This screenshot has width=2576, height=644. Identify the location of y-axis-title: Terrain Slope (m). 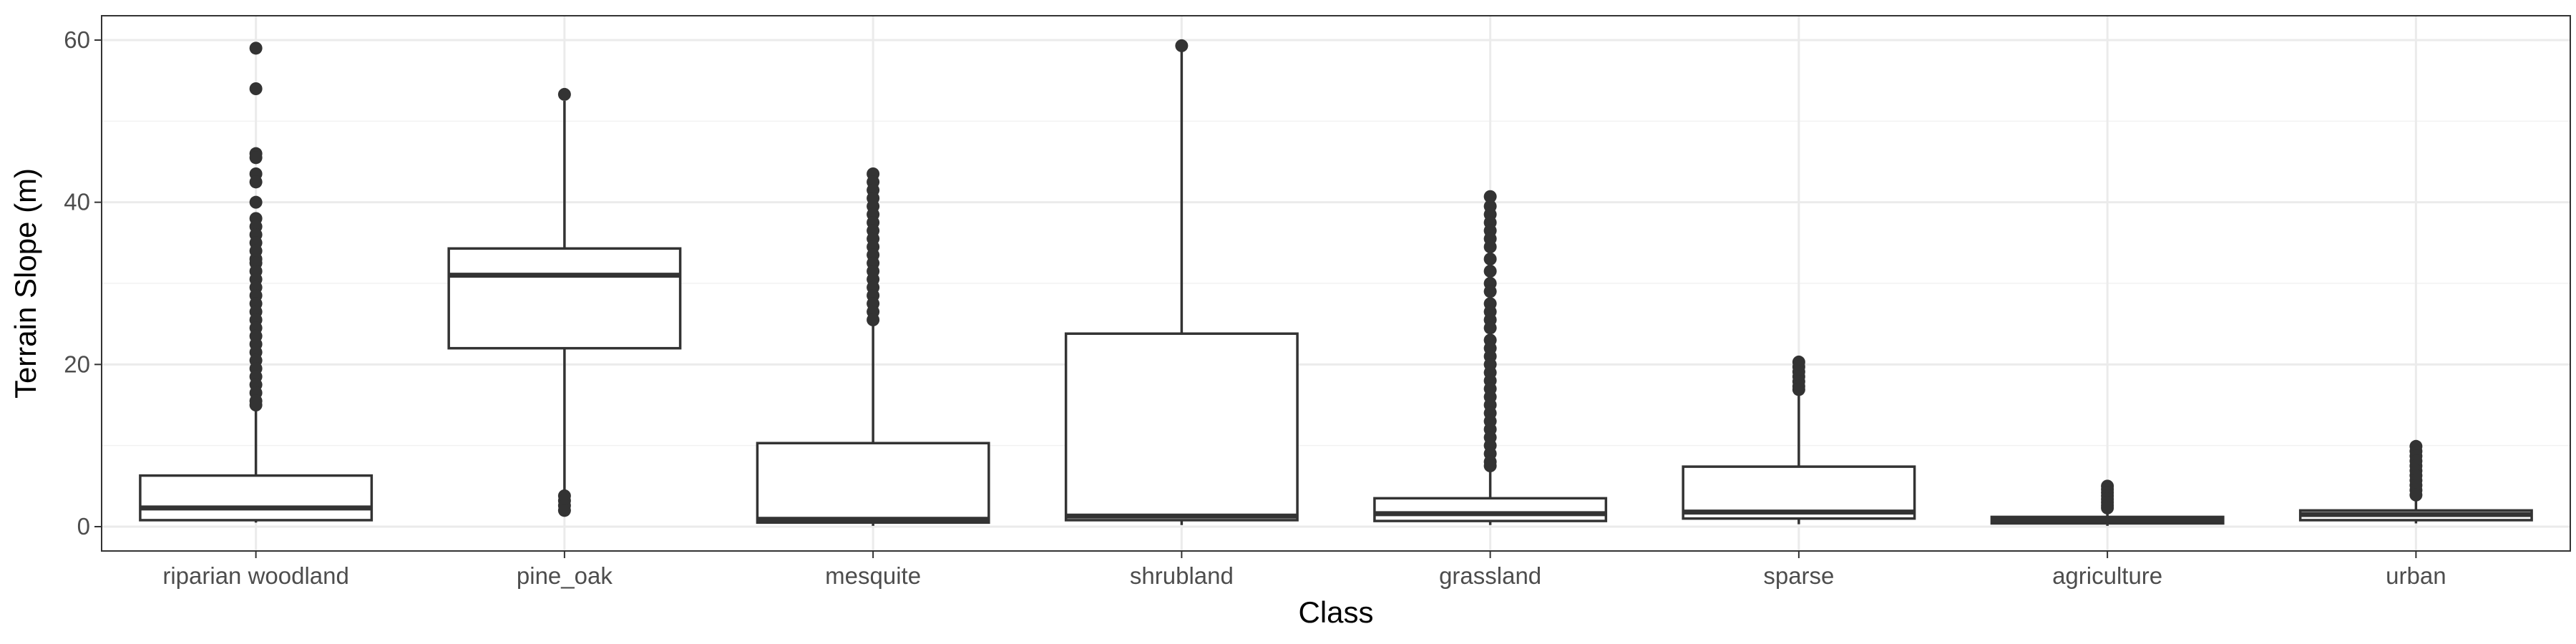
(25, 283).